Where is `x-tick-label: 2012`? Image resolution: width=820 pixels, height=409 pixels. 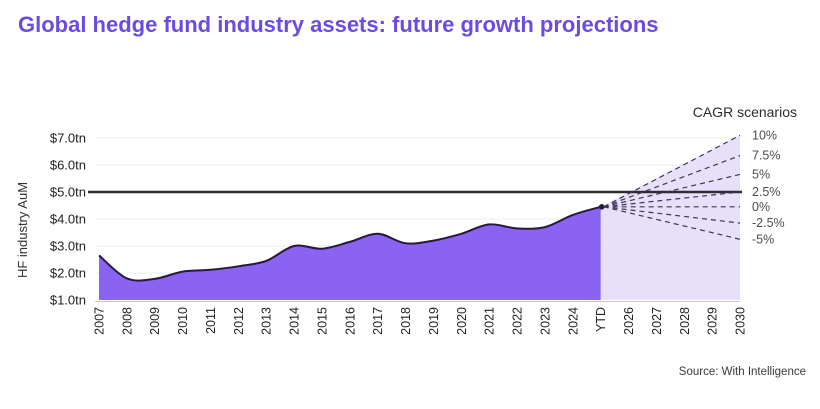
x-tick-label: 2012 is located at coordinates (239, 321).